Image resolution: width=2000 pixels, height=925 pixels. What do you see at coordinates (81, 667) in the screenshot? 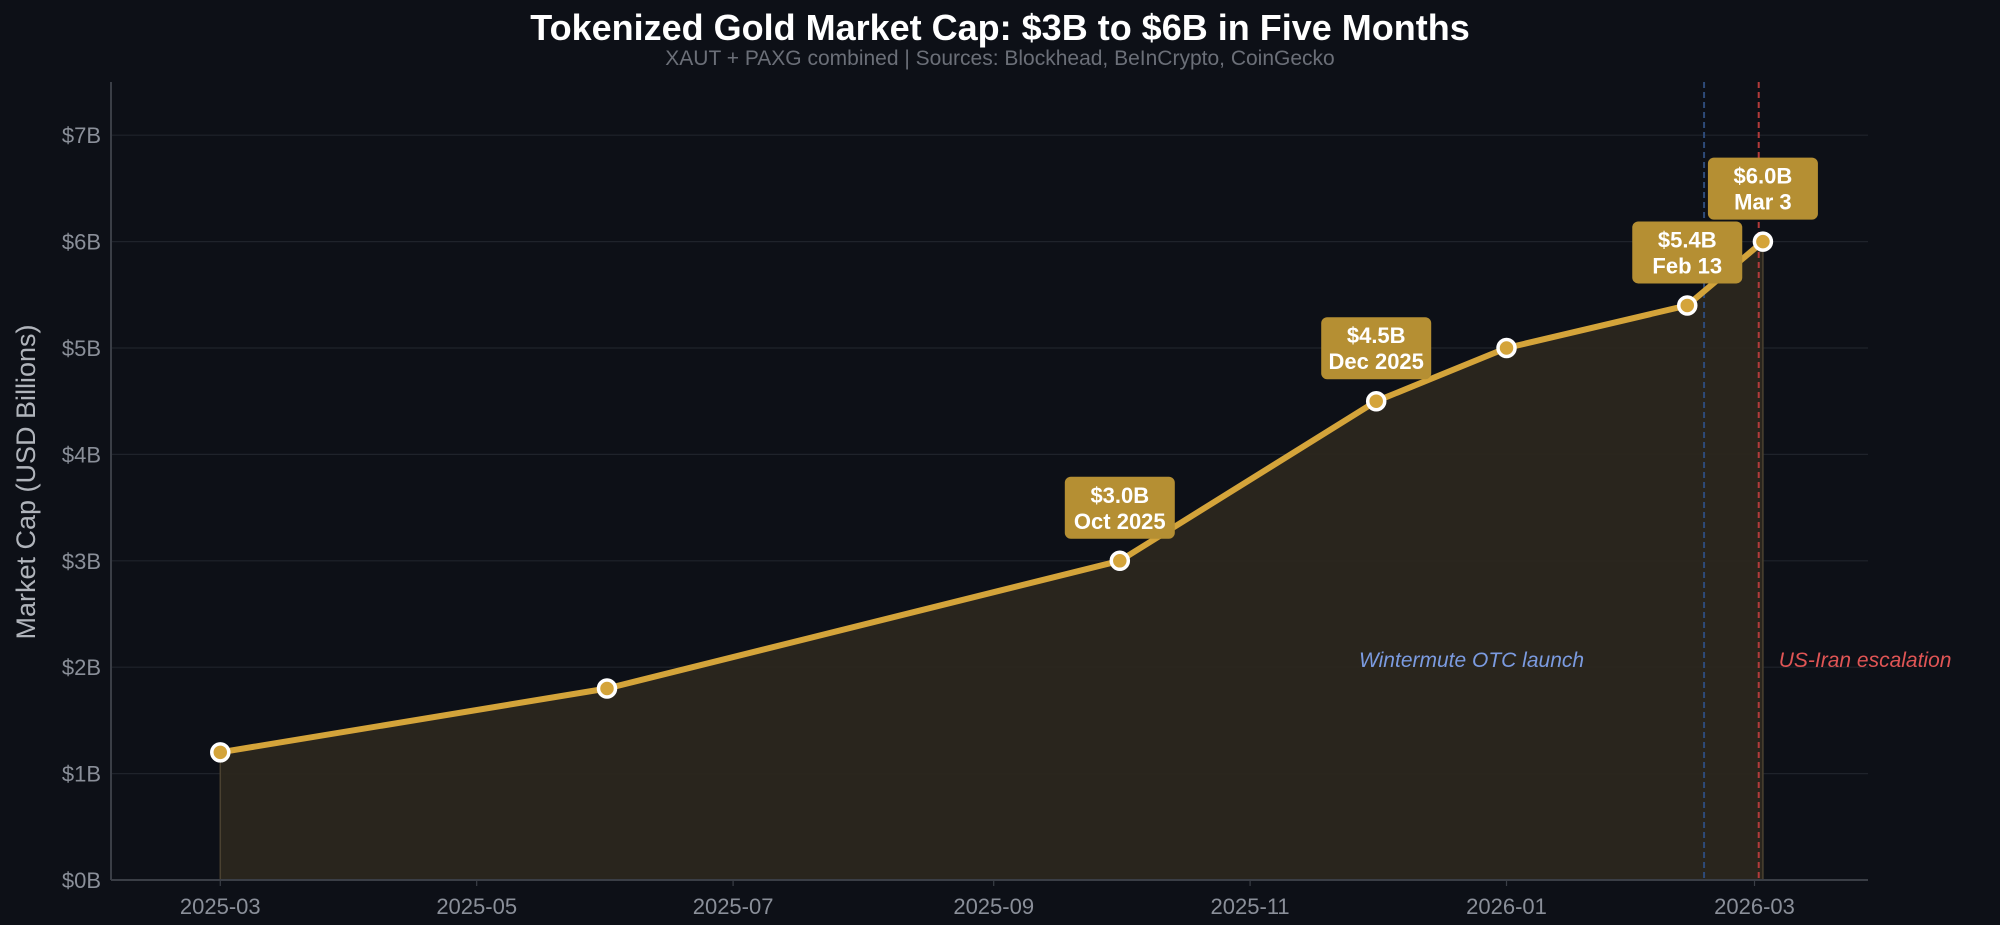
I see `y-tick-label: $2B` at bounding box center [81, 667].